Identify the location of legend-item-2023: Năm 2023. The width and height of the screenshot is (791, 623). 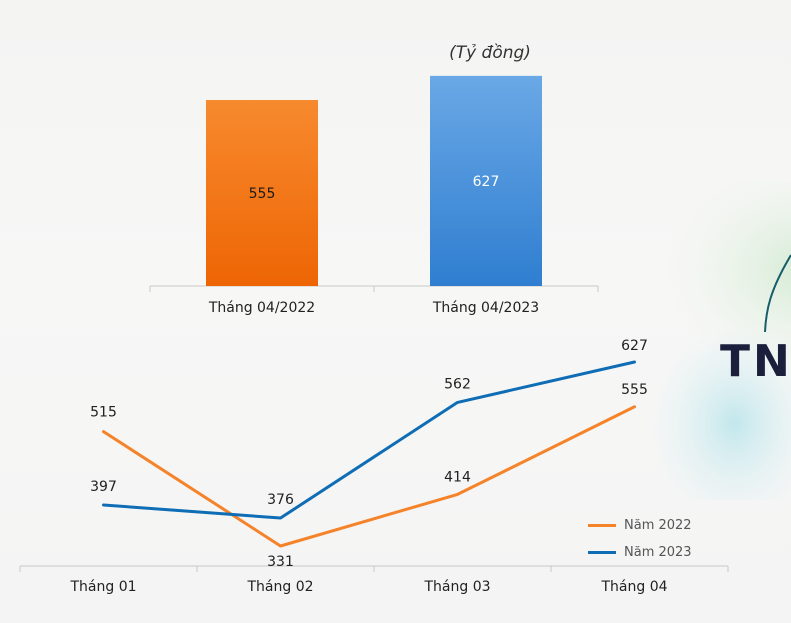
(640, 552).